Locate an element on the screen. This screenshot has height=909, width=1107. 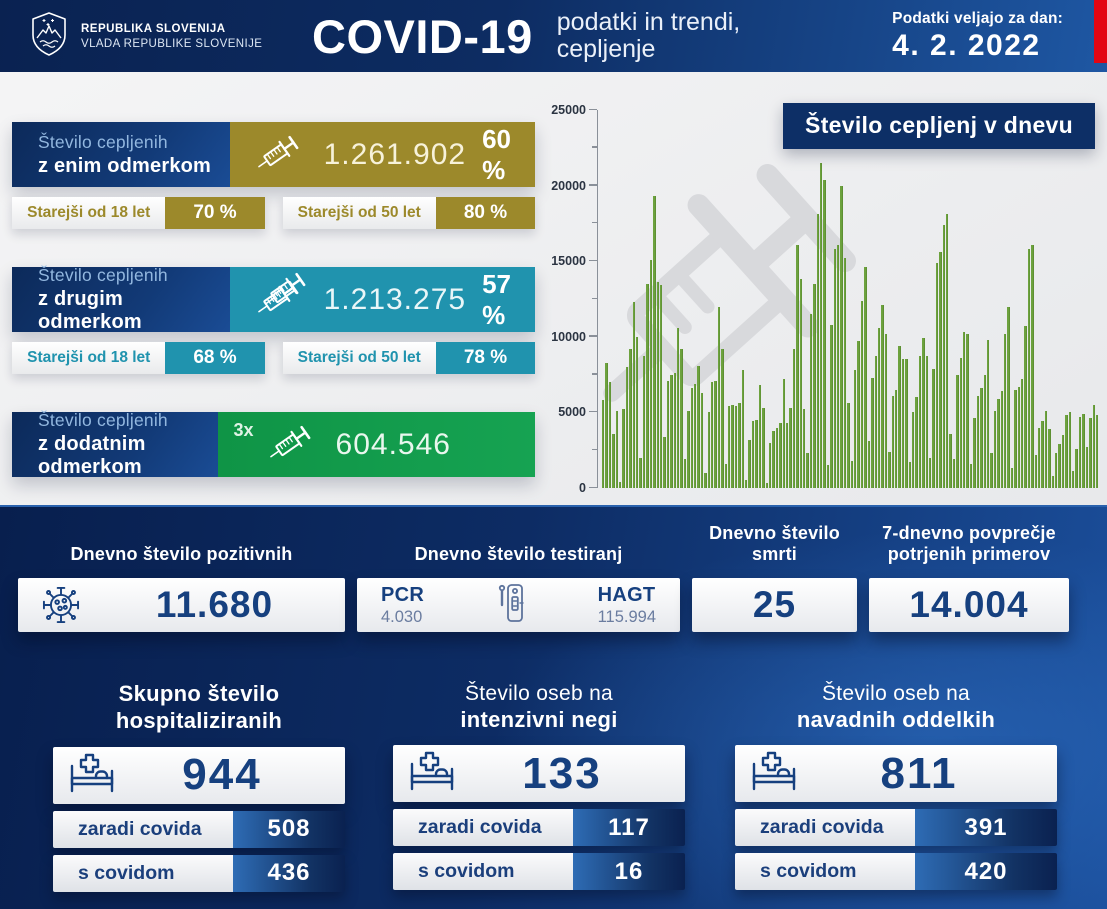
y-axis-tick-label: 15000 is located at coordinates (568, 261).